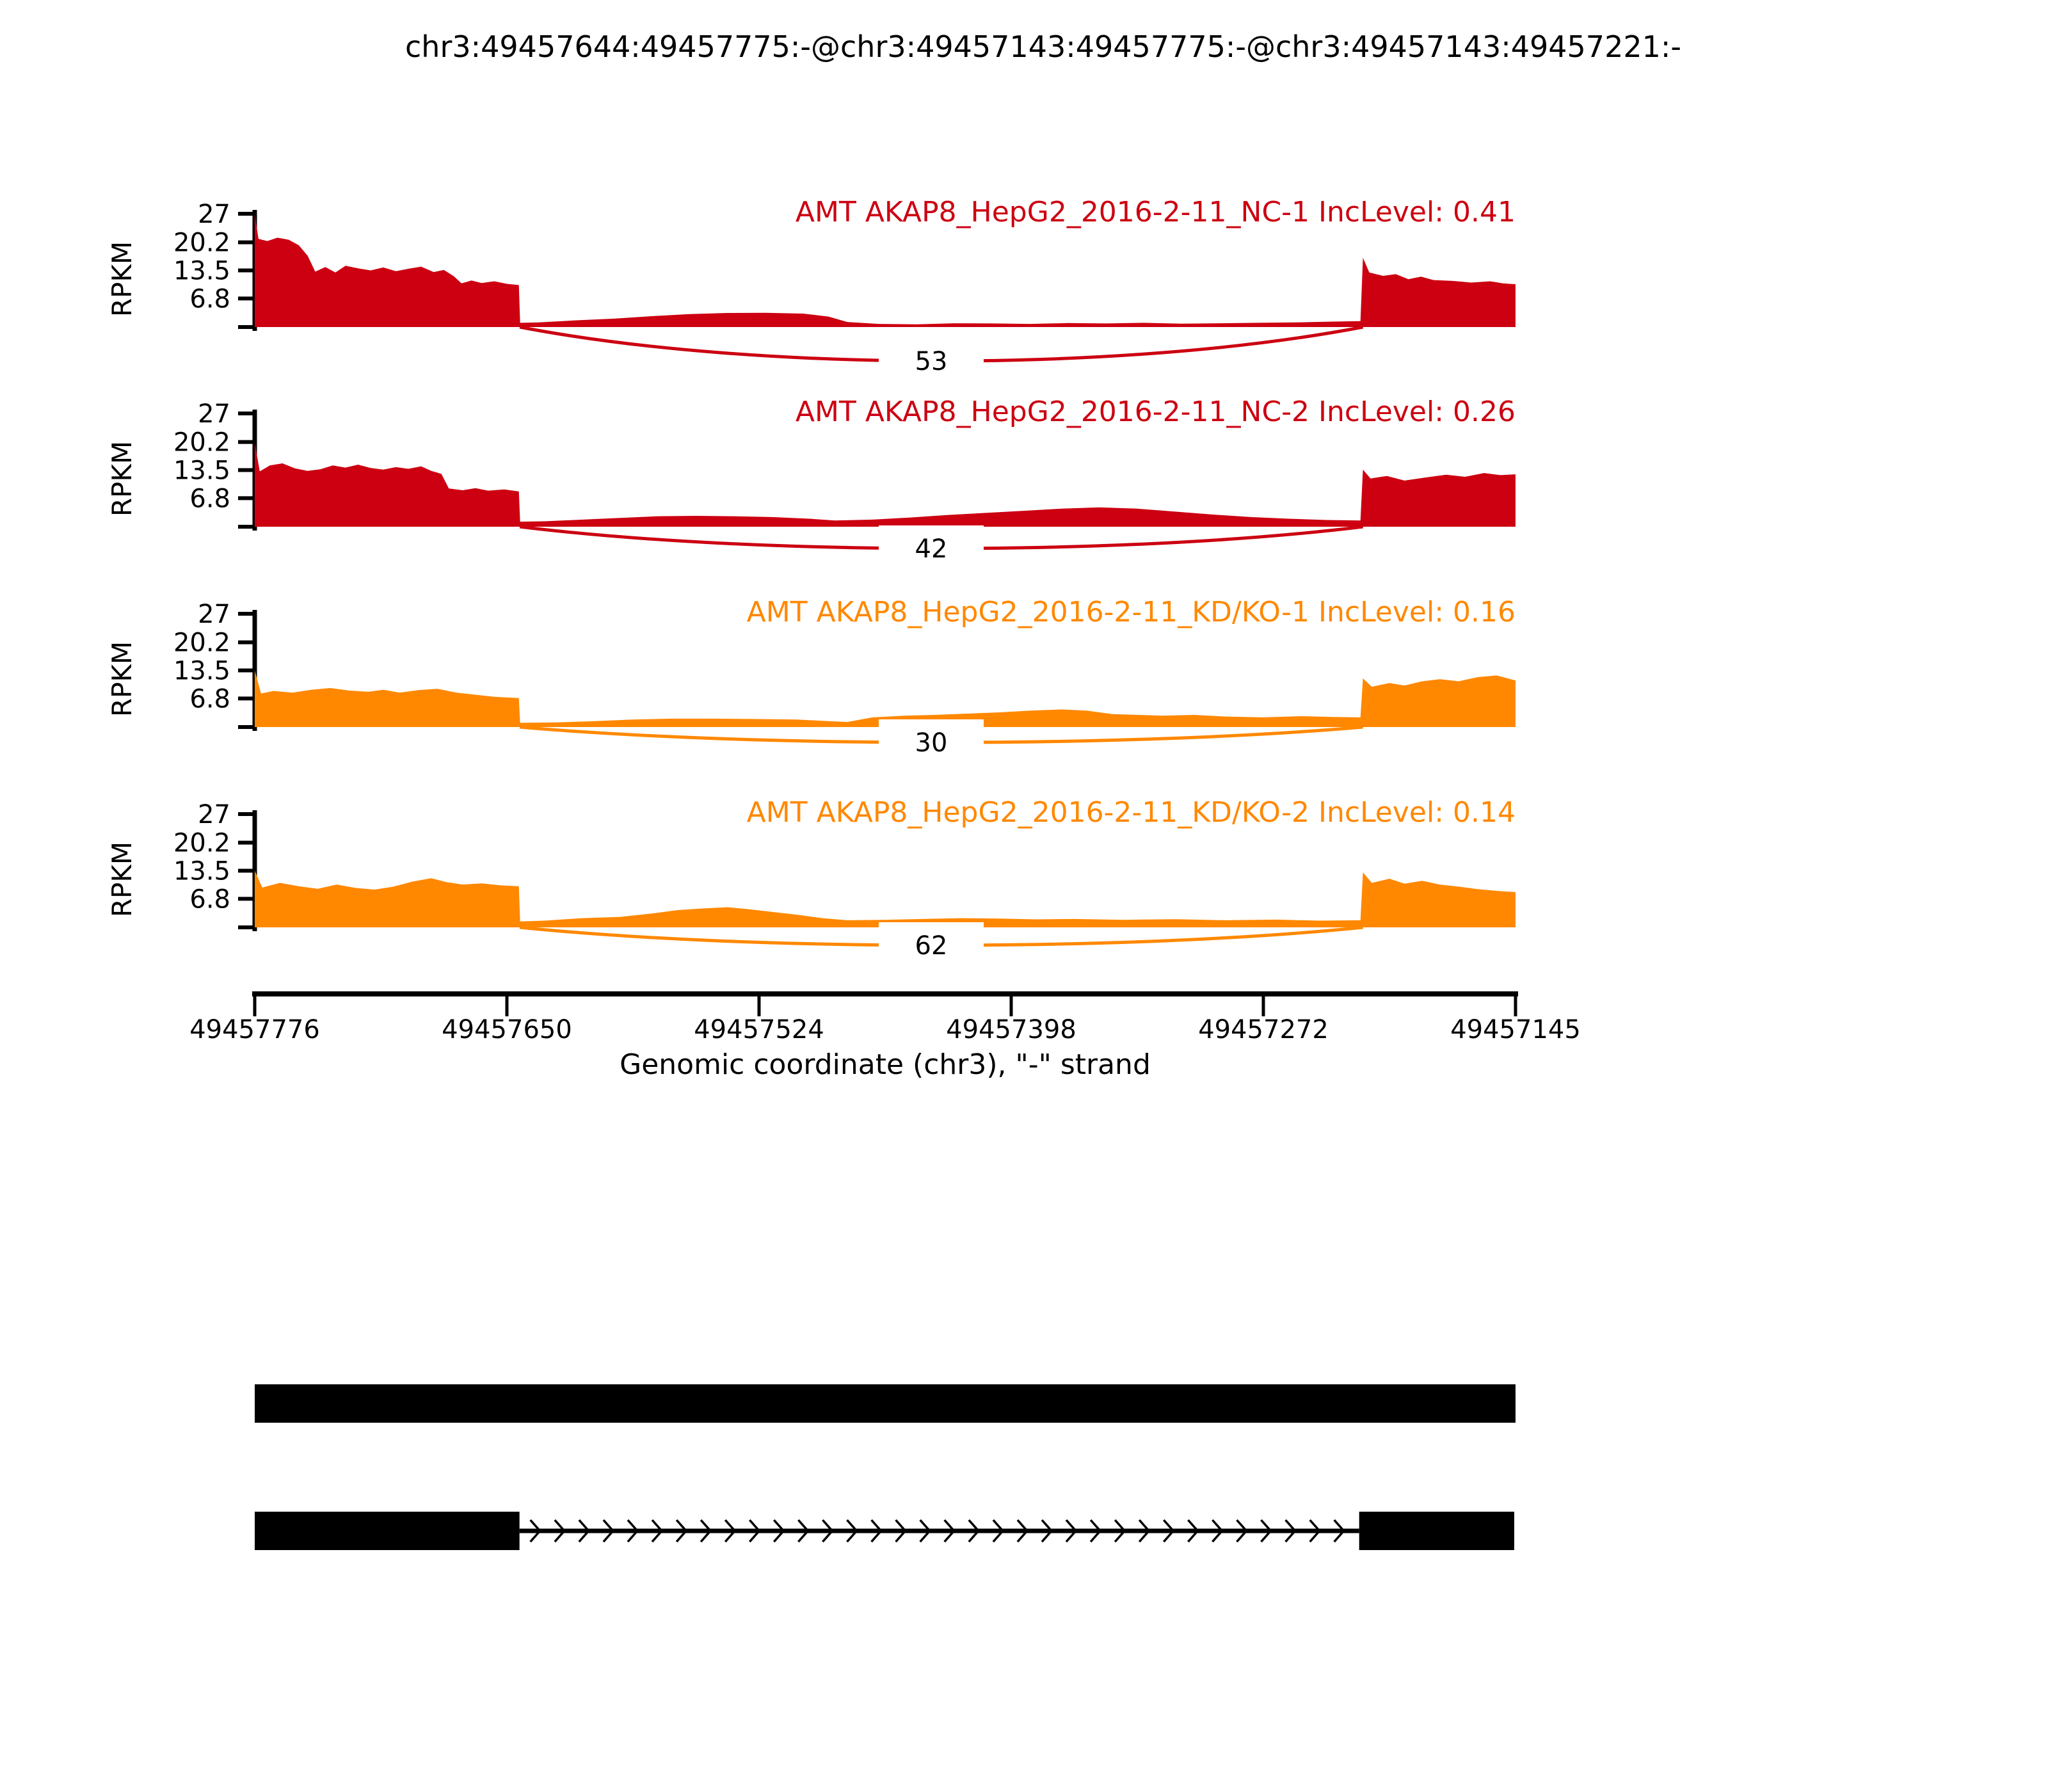 This screenshot has height=1792, width=2048. What do you see at coordinates (885, 993) in the screenshot?
I see `x-axis-line` at bounding box center [885, 993].